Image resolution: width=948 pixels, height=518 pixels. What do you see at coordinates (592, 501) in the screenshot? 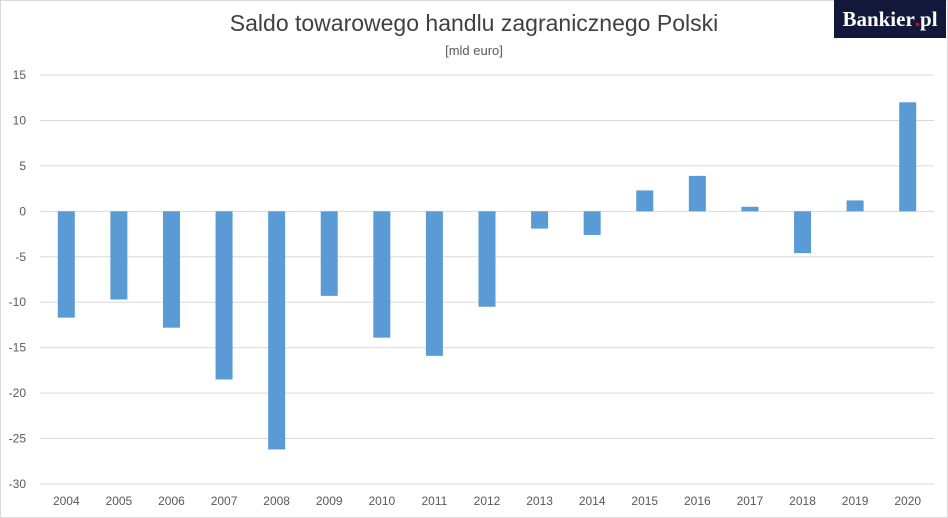
I see `x-tick-label: 2014` at bounding box center [592, 501].